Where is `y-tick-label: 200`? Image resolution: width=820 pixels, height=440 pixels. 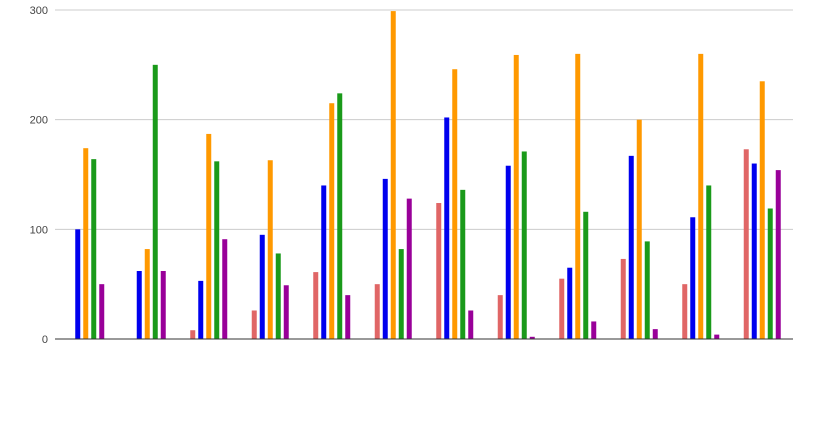
y-tick-label: 200 is located at coordinates (39, 121).